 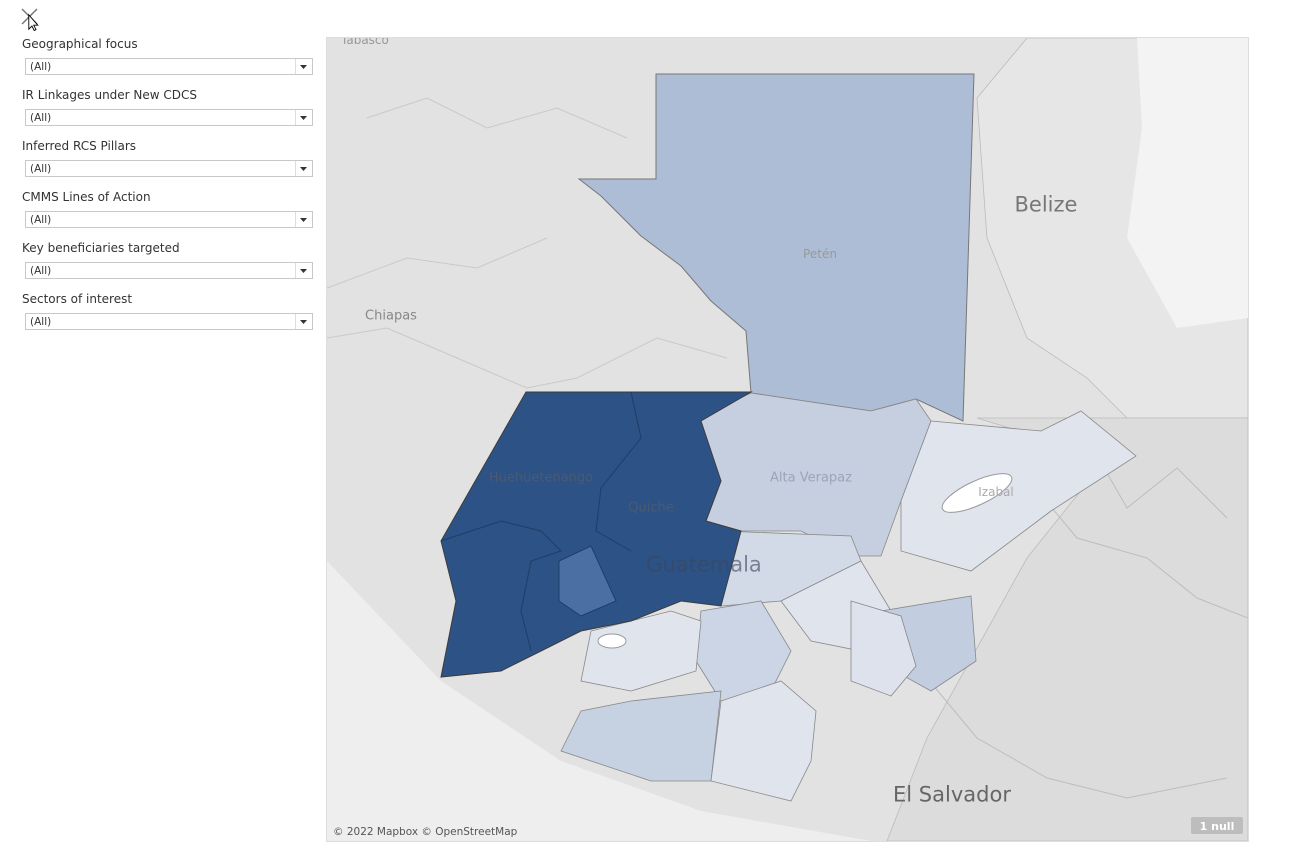 What do you see at coordinates (650, 508) in the screenshot?
I see `map-label: Quiche` at bounding box center [650, 508].